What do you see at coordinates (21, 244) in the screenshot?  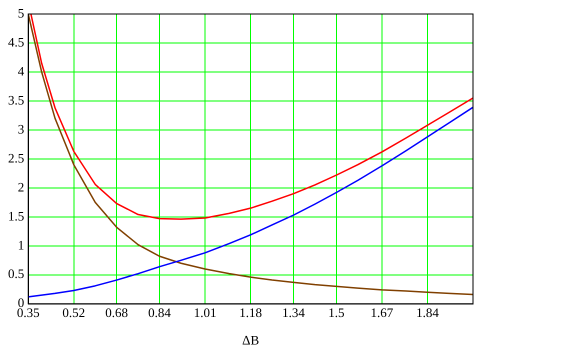 I see `y-tick-label: 1` at bounding box center [21, 244].